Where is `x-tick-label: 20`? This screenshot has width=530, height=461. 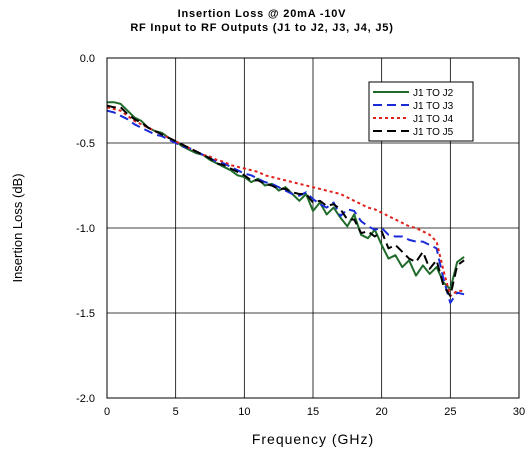
x-tick-label: 20 is located at coordinates (382, 412).